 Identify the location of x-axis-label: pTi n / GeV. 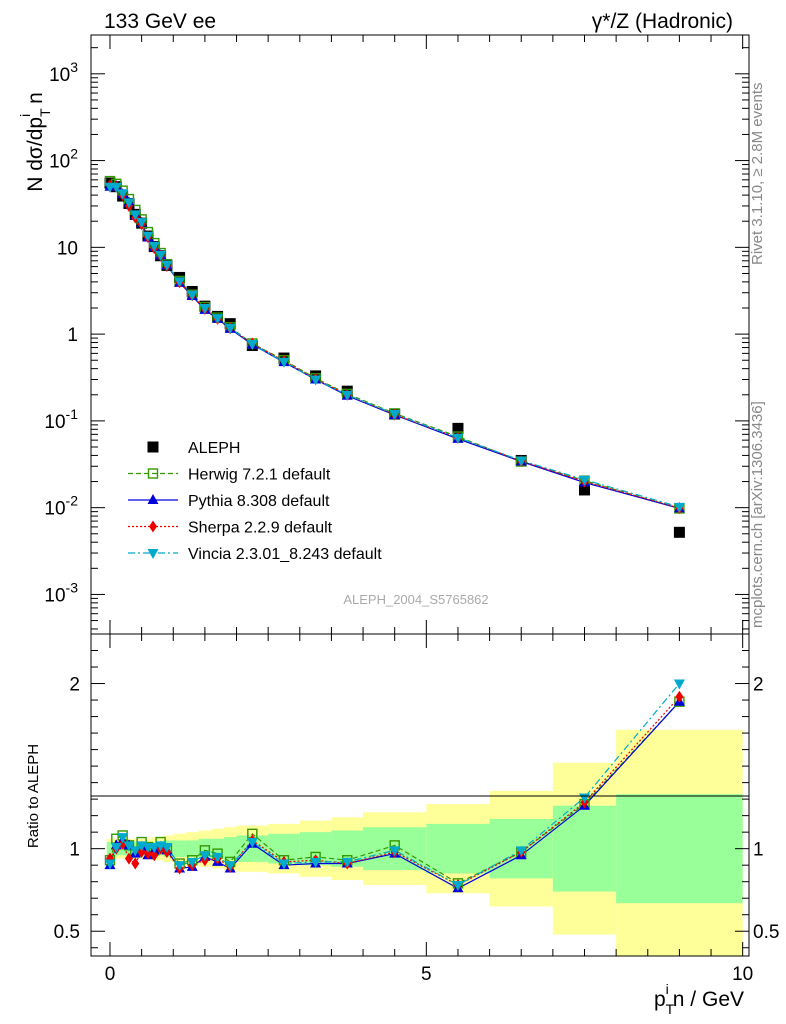
(699, 999).